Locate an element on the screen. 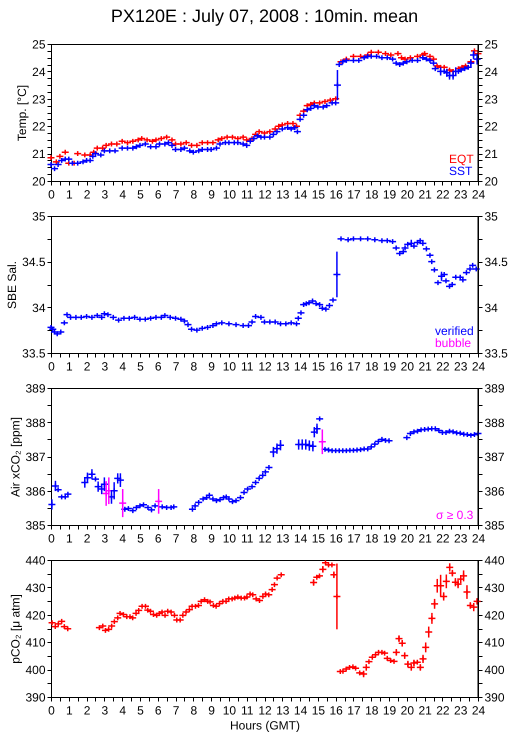 This screenshot has width=515, height=739. y2-tick-label: 389 is located at coordinates (494, 389).